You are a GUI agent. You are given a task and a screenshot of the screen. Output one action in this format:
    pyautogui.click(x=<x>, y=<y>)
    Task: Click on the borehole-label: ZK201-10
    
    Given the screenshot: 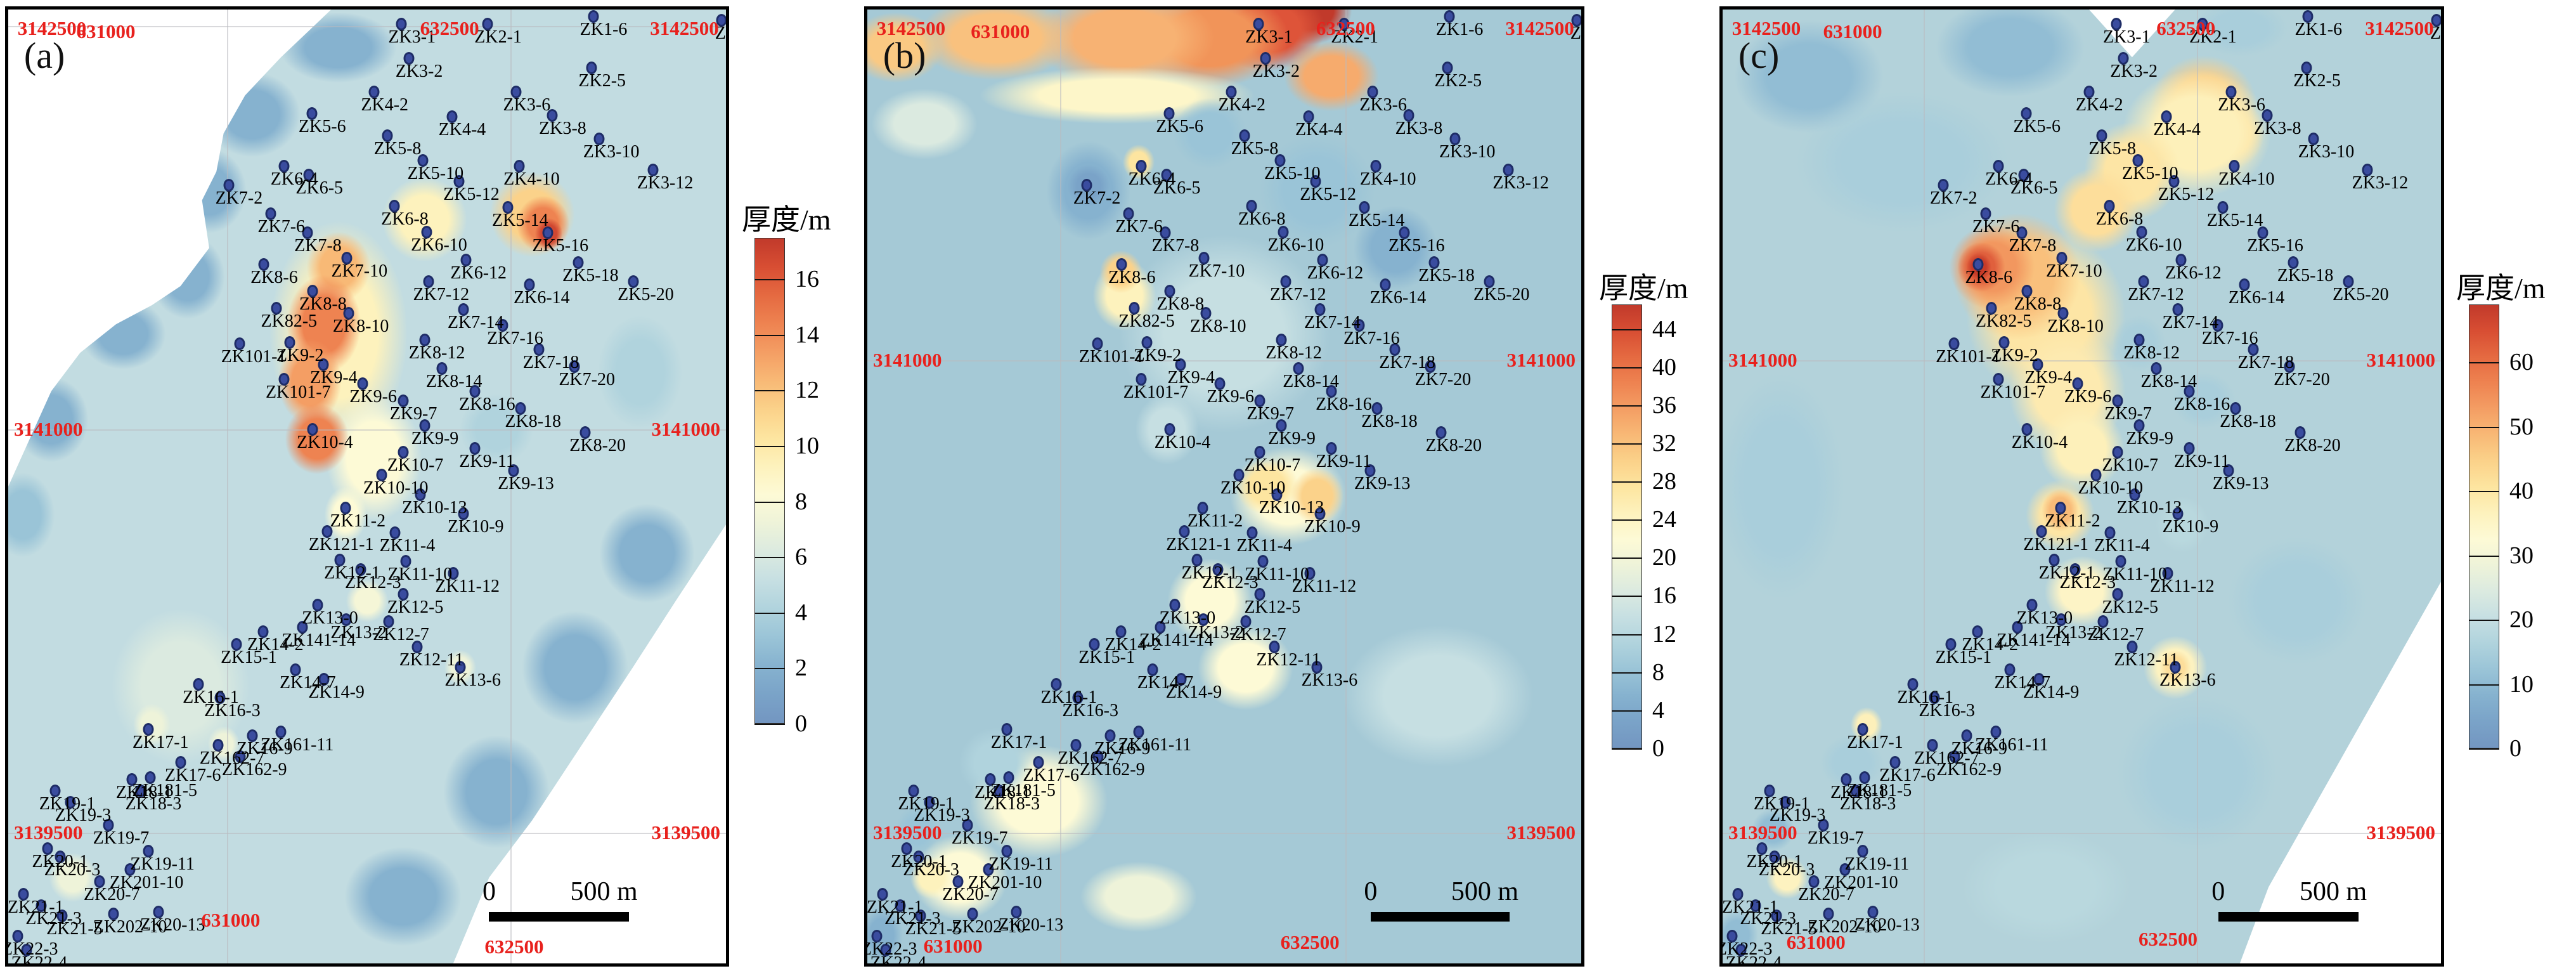 What is the action you would take?
    pyautogui.click(x=1860, y=882)
    